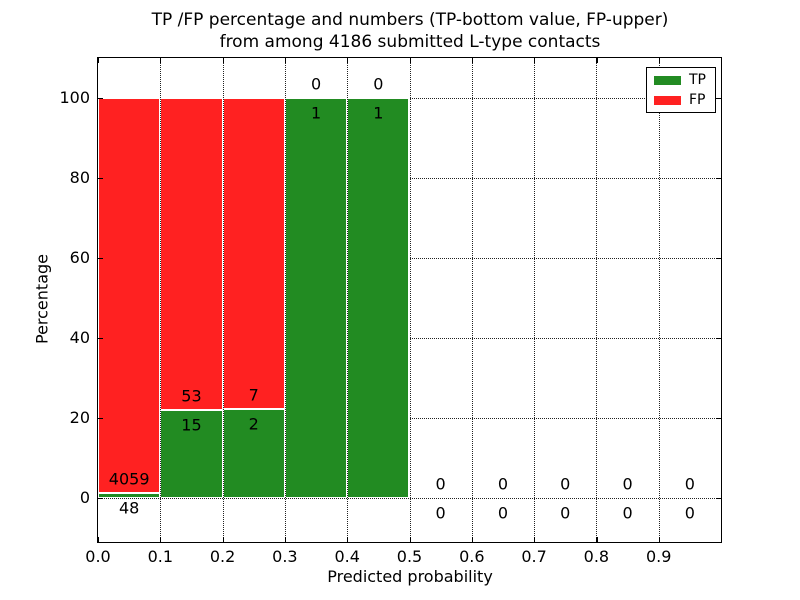  What do you see at coordinates (596, 556) in the screenshot?
I see `x-tick-label: 0.8` at bounding box center [596, 556].